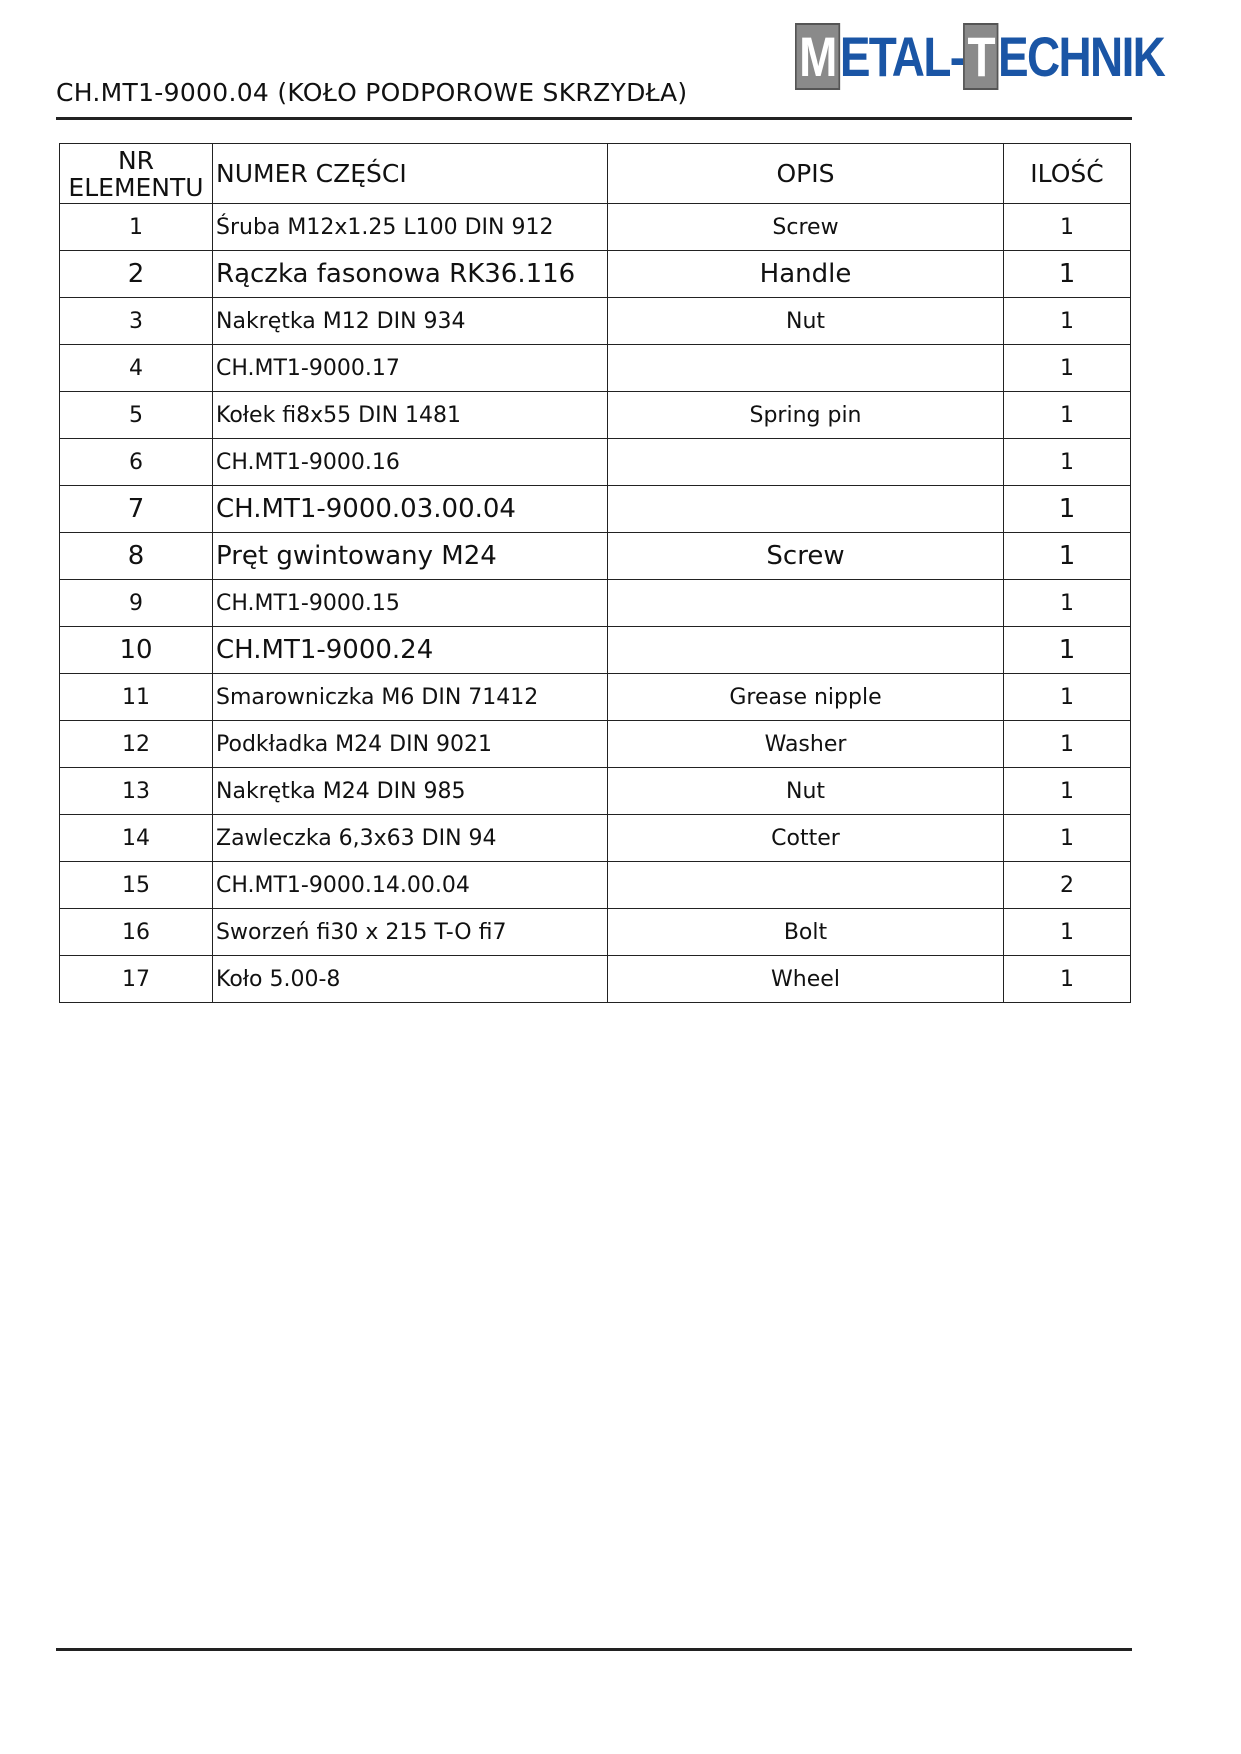  What do you see at coordinates (136, 509) in the screenshot?
I see `table-cell: 7` at bounding box center [136, 509].